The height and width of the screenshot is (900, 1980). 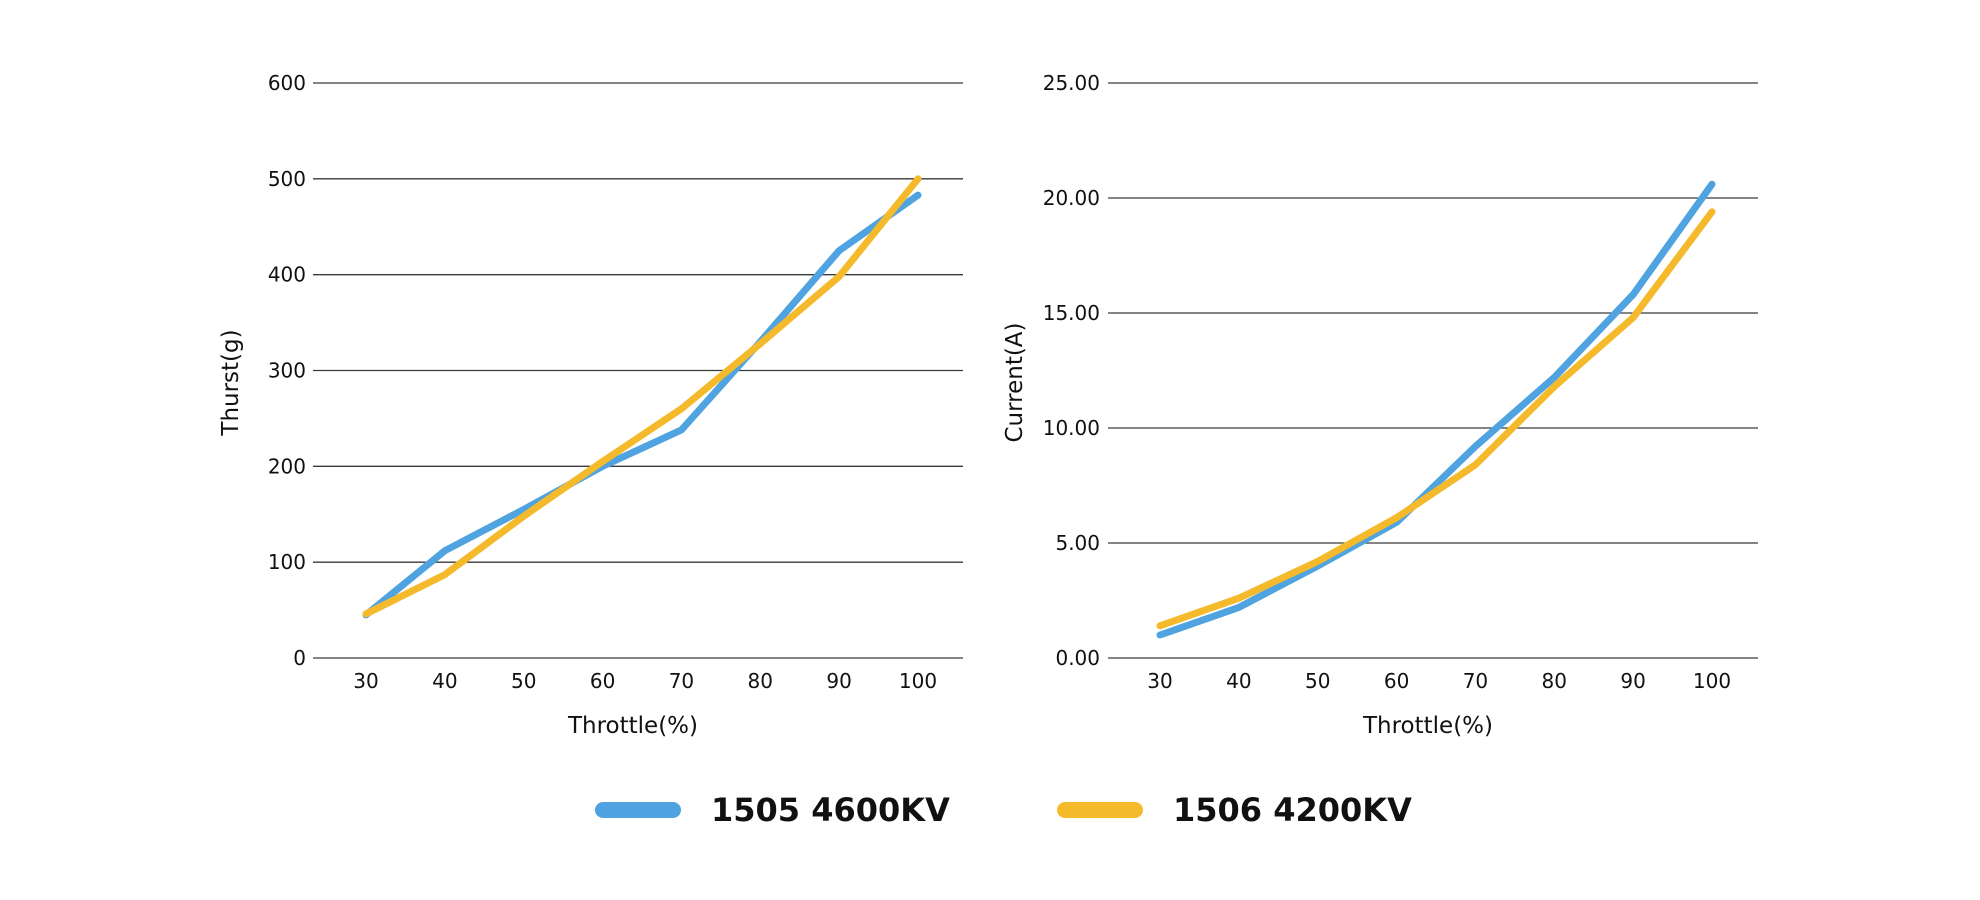 What do you see at coordinates (760, 681) in the screenshot?
I see `thrust-x-tick-label: 80` at bounding box center [760, 681].